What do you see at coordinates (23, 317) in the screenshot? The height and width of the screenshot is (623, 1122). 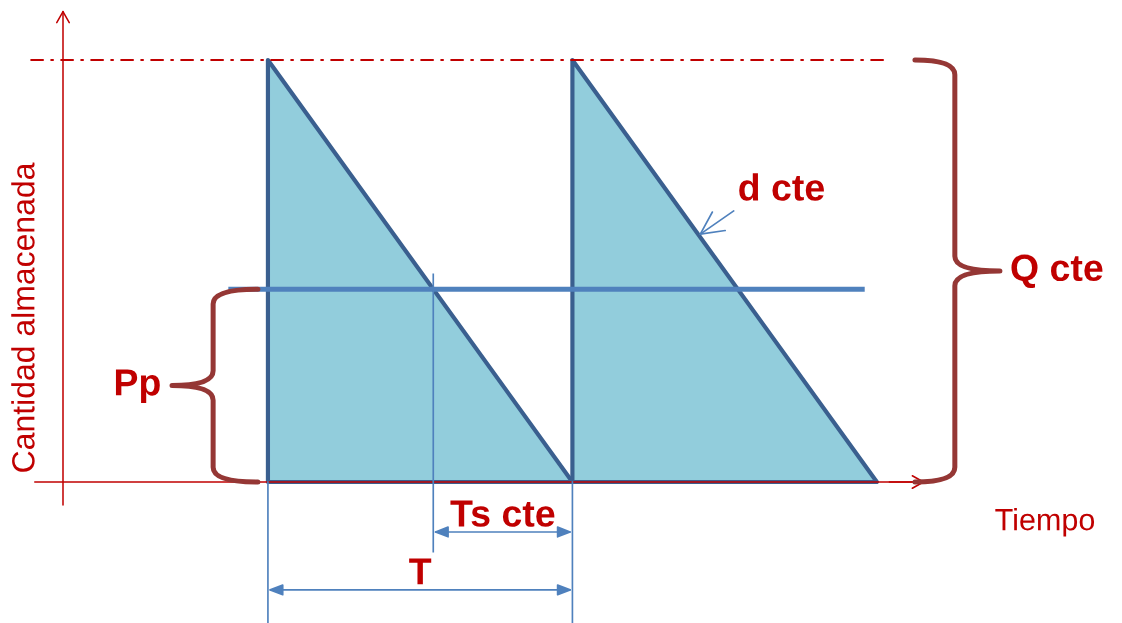 I see `y-axis-title: Cantidad almacenada` at bounding box center [23, 317].